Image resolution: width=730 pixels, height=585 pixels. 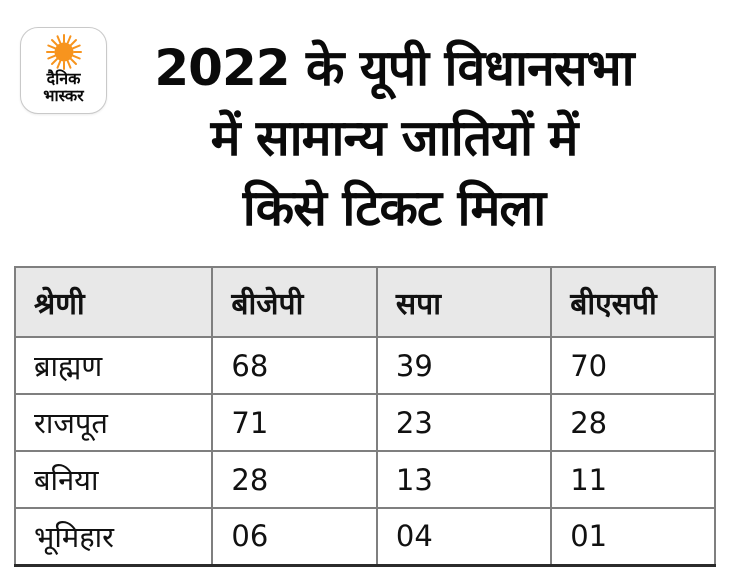 What do you see at coordinates (294, 365) in the screenshot?
I see `cell-value: 68` at bounding box center [294, 365].